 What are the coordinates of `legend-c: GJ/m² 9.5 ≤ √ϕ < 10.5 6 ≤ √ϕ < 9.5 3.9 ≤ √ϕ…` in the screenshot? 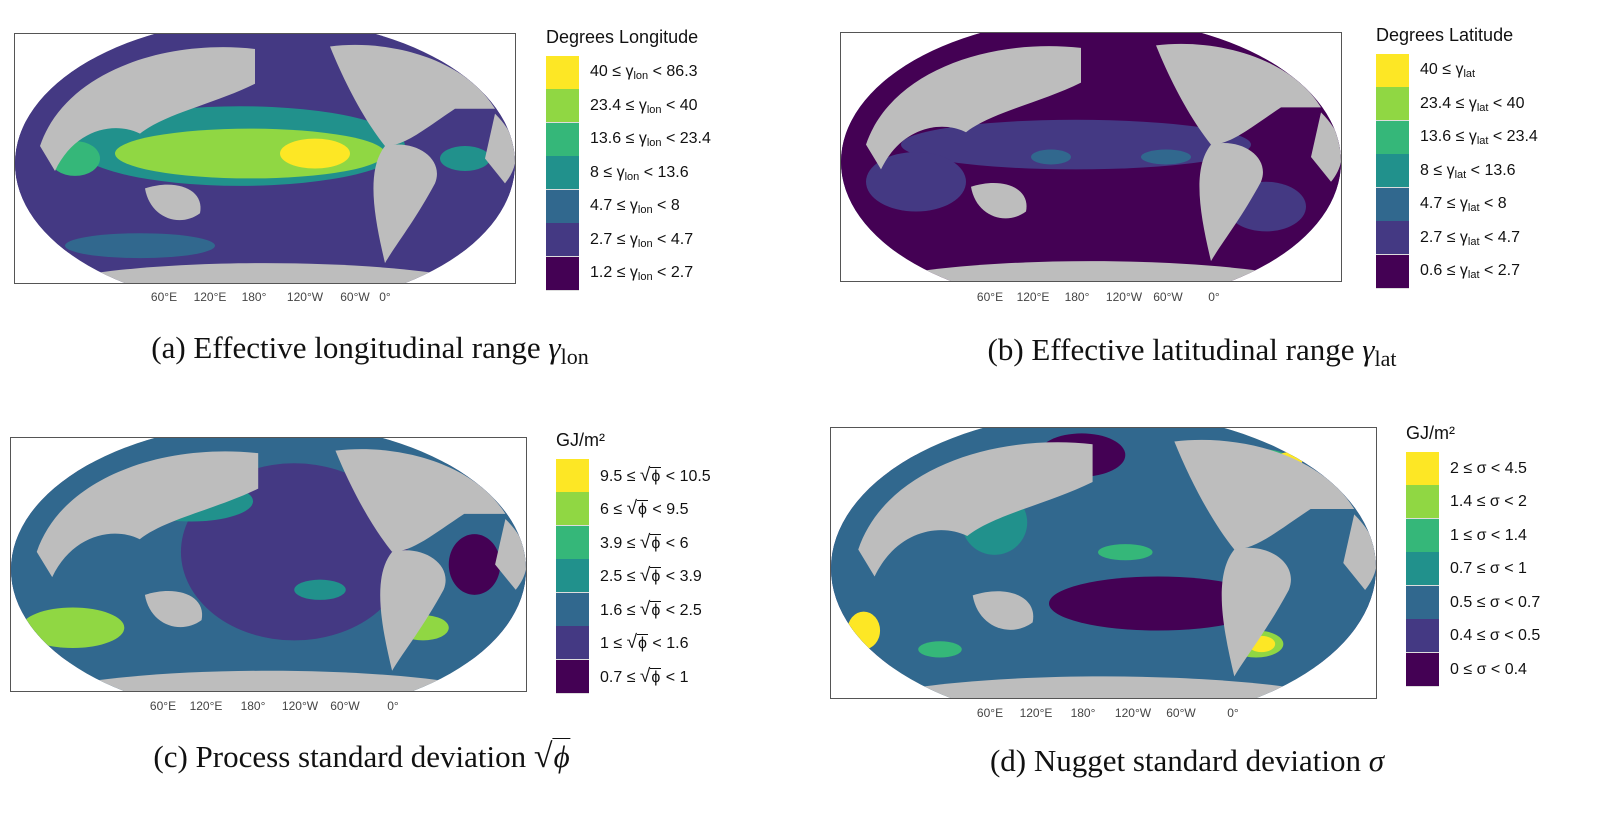 It's located at (633, 562).